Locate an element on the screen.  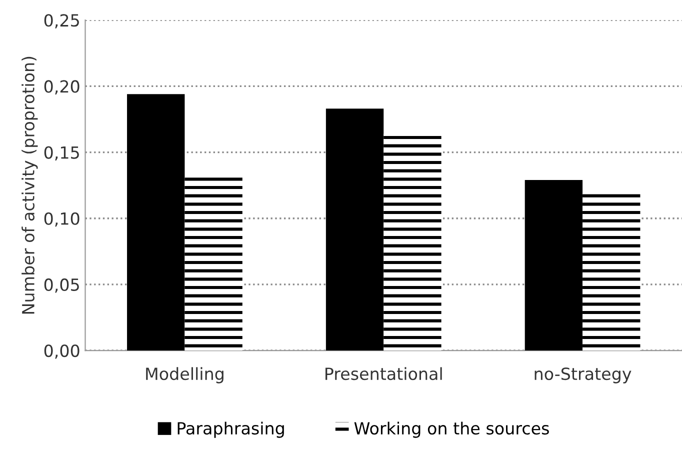
y-tick-label: 0,25 is located at coordinates (61, 21).